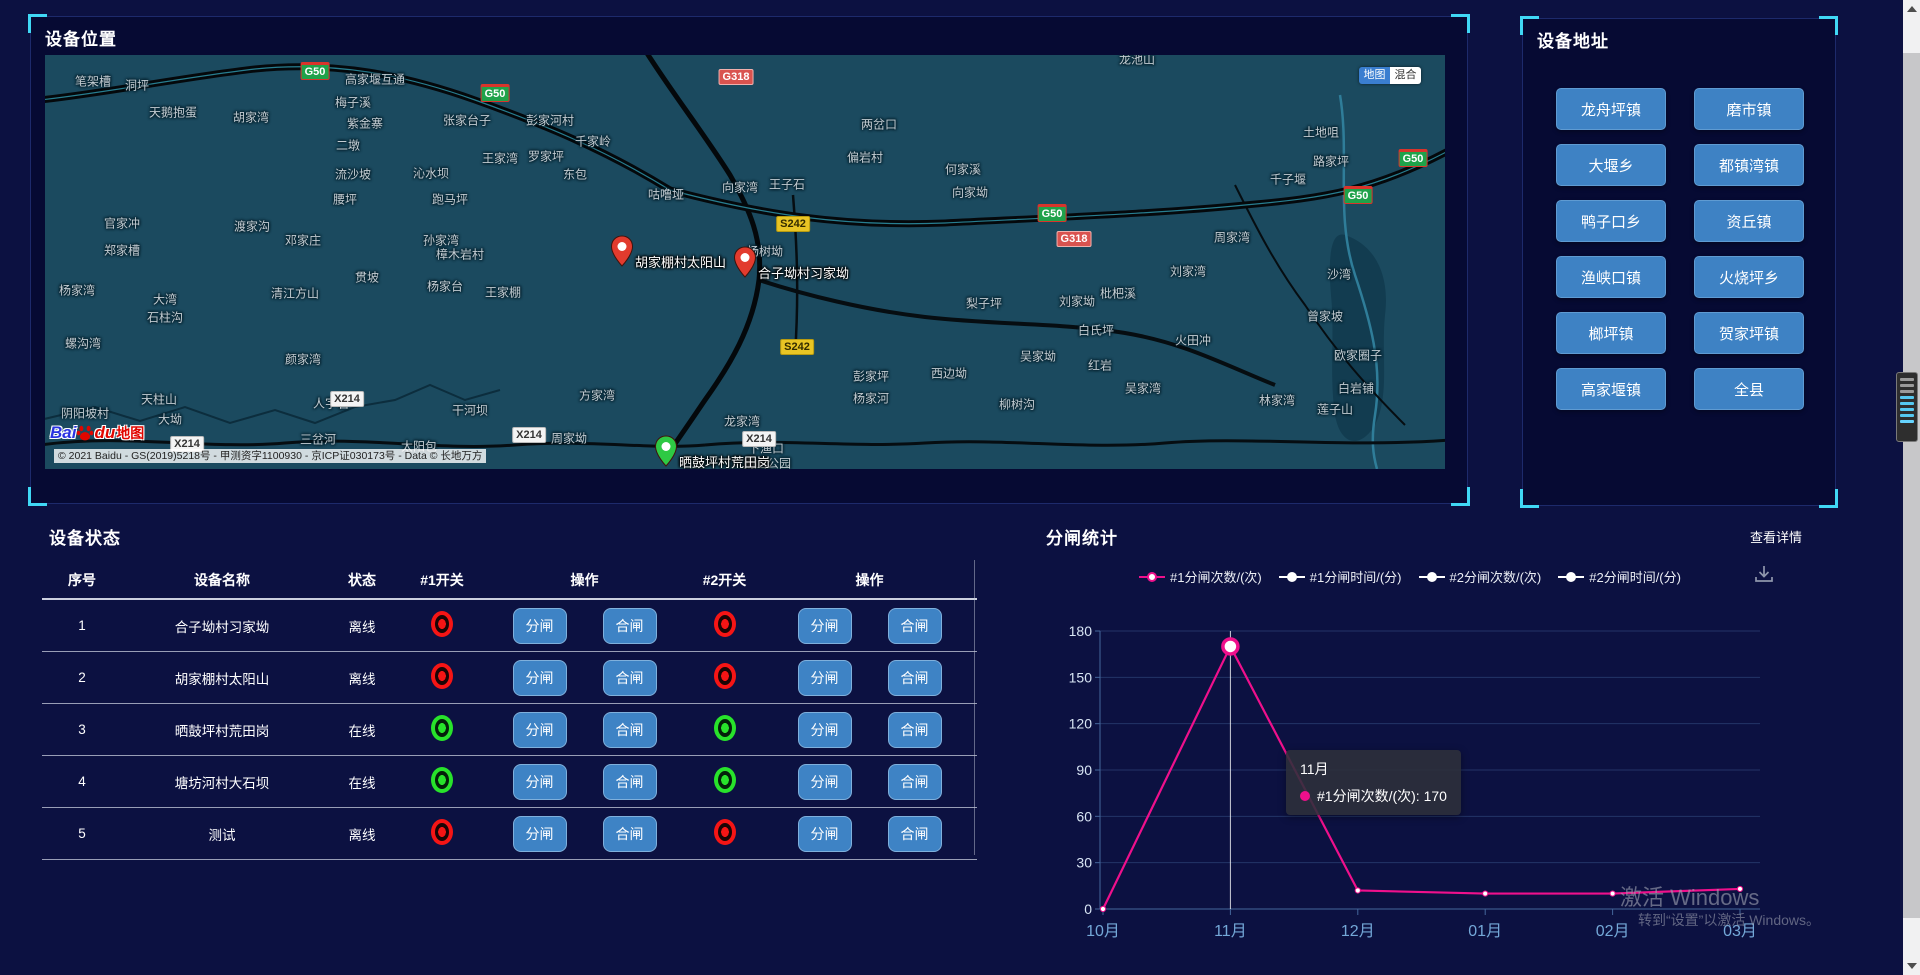  What do you see at coordinates (575, 174) in the screenshot?
I see `map-place-label: 东包` at bounding box center [575, 174].